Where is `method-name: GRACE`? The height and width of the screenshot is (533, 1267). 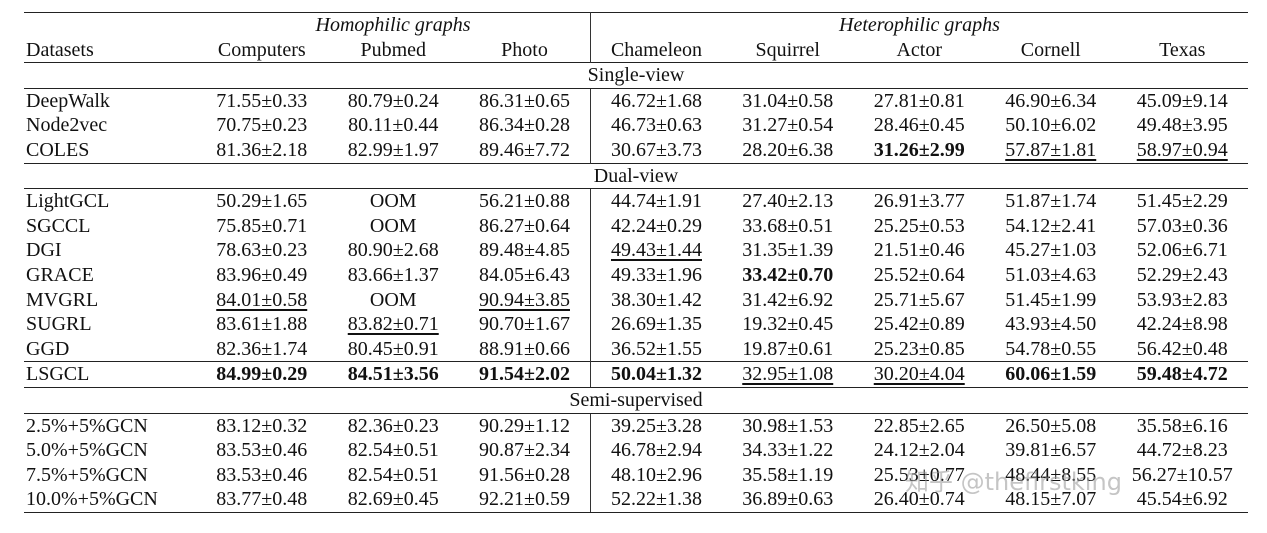 method-name: GRACE is located at coordinates (60, 274).